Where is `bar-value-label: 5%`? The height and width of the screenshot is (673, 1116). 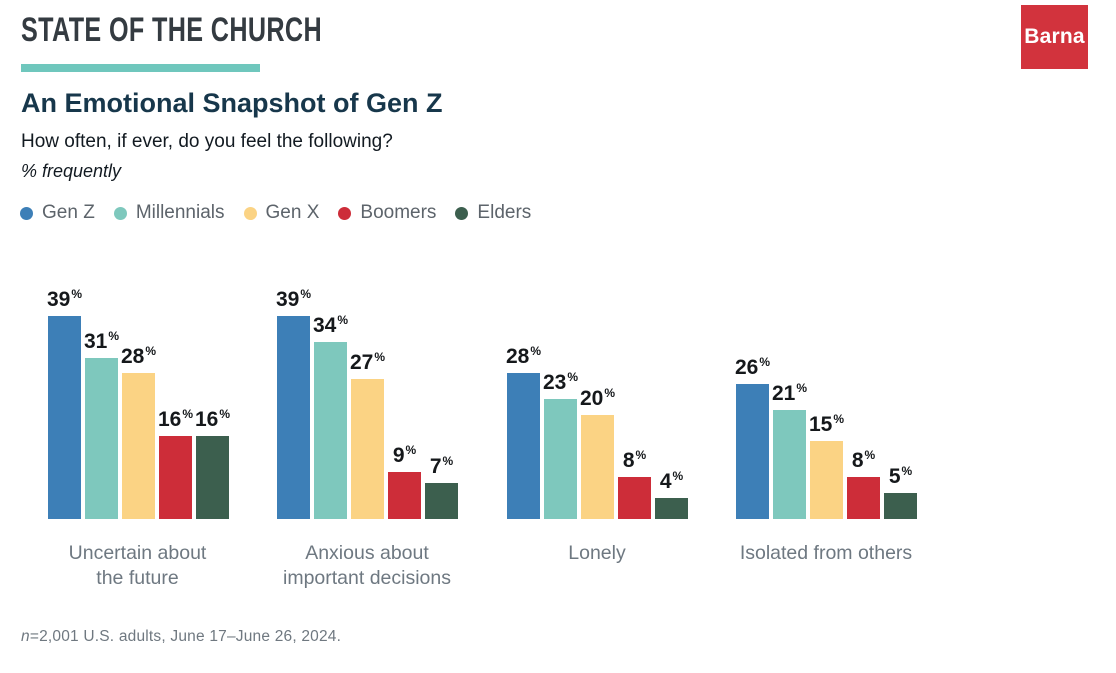
bar-value-label: 5% is located at coordinates (900, 476).